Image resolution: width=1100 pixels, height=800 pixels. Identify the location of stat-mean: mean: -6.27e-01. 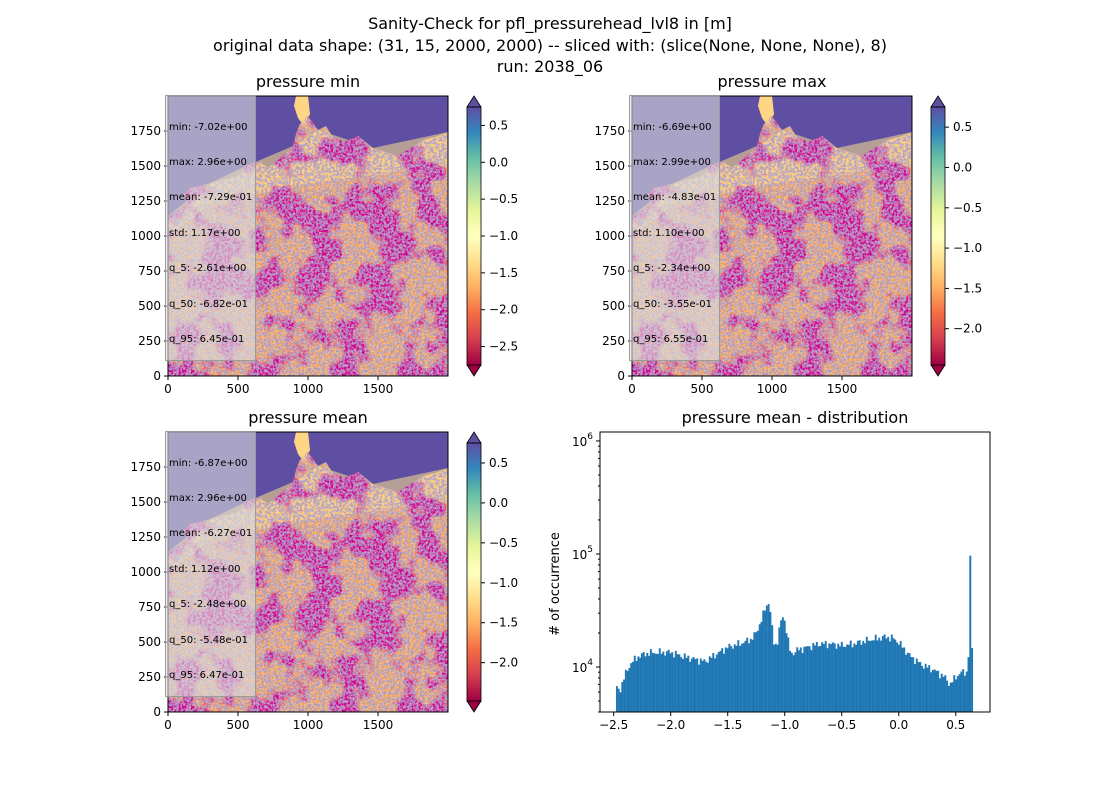
(211, 534).